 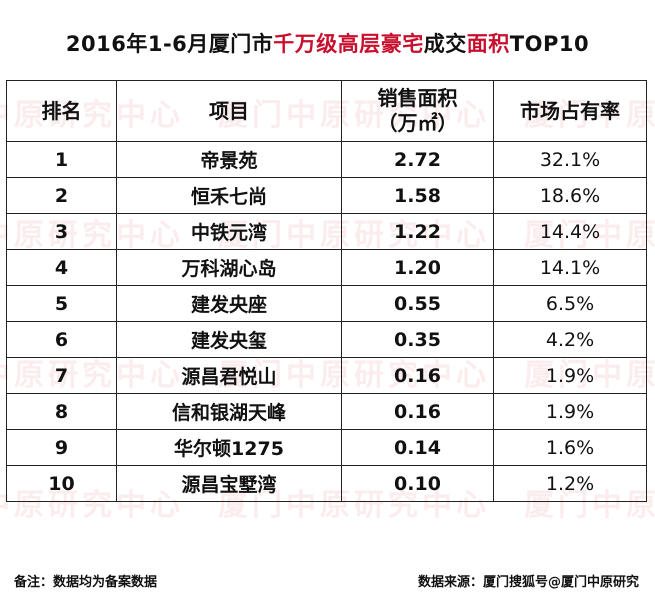 I want to click on table-row: 3 中铁元湾 1.22 14.4%, so click(x=326, y=231).